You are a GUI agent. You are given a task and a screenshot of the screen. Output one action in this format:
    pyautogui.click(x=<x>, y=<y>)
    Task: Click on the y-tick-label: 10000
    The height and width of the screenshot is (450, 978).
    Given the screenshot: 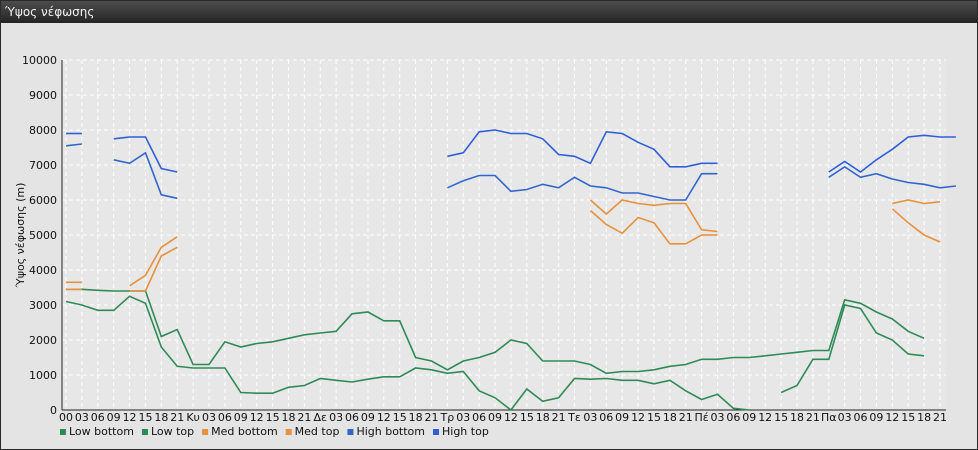 What is the action you would take?
    pyautogui.click(x=39, y=60)
    